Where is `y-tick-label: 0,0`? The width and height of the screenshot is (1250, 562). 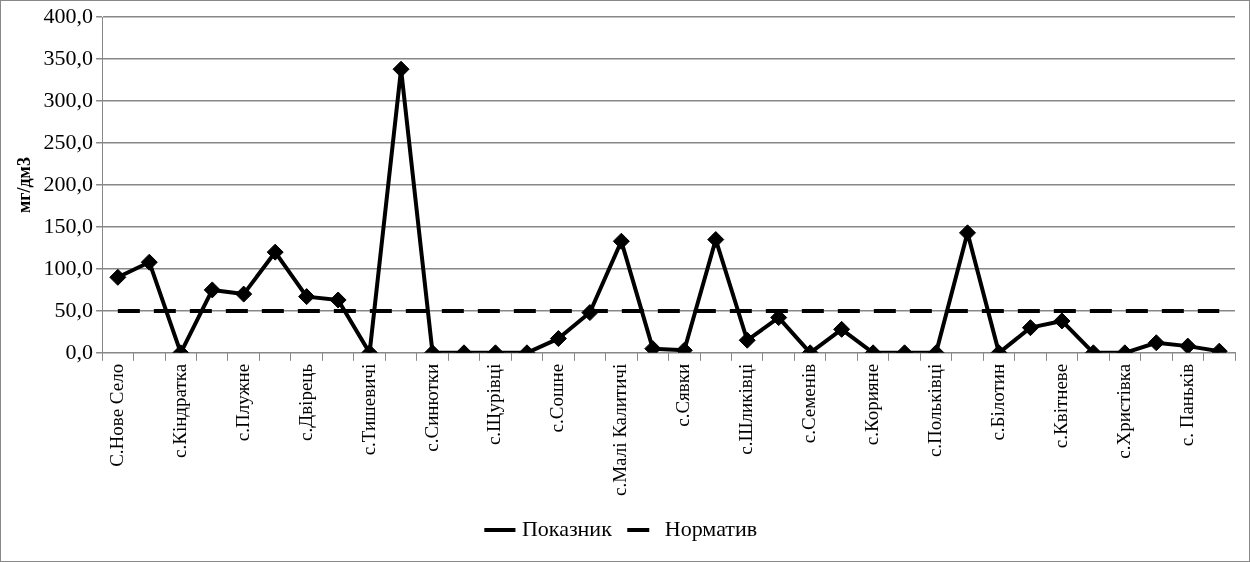 y-tick-label: 0,0 is located at coordinates (79, 351).